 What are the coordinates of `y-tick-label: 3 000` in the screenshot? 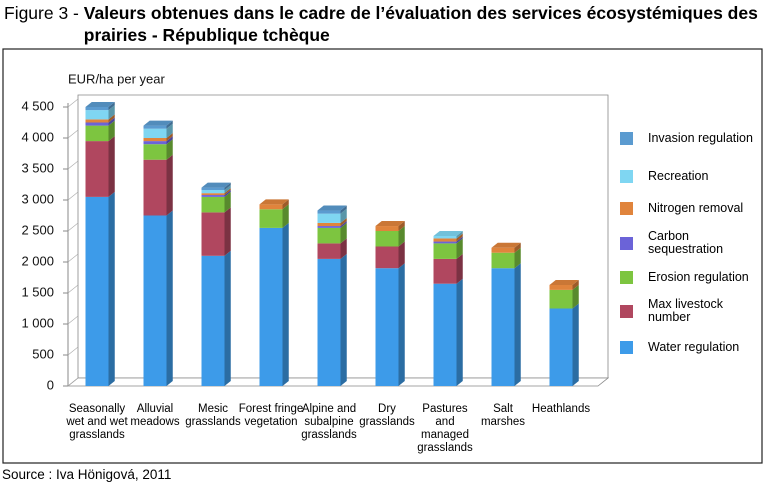 It's located at (37, 198).